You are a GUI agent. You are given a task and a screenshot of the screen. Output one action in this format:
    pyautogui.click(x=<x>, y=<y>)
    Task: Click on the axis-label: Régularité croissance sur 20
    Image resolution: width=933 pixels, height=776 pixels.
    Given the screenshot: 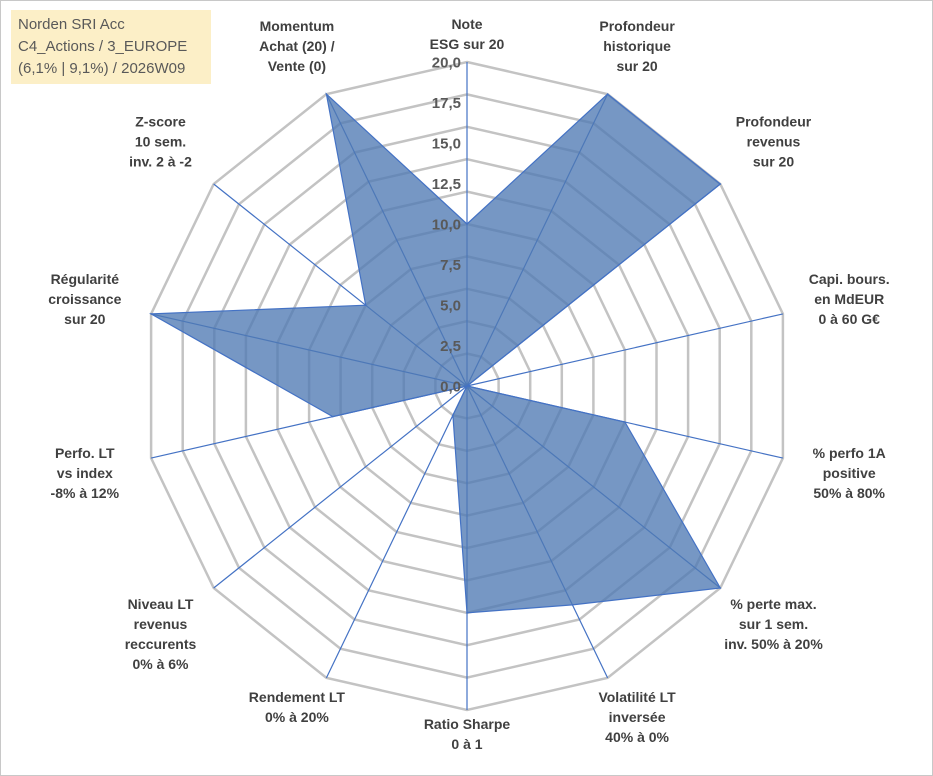 What is the action you would take?
    pyautogui.click(x=84, y=299)
    